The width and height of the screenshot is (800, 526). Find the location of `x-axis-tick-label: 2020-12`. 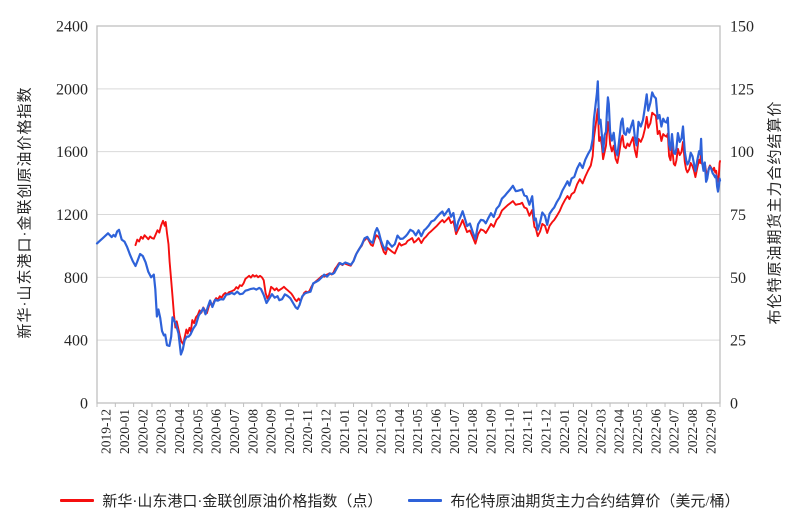

x-axis-tick-label: 2020-12 is located at coordinates (326, 431).